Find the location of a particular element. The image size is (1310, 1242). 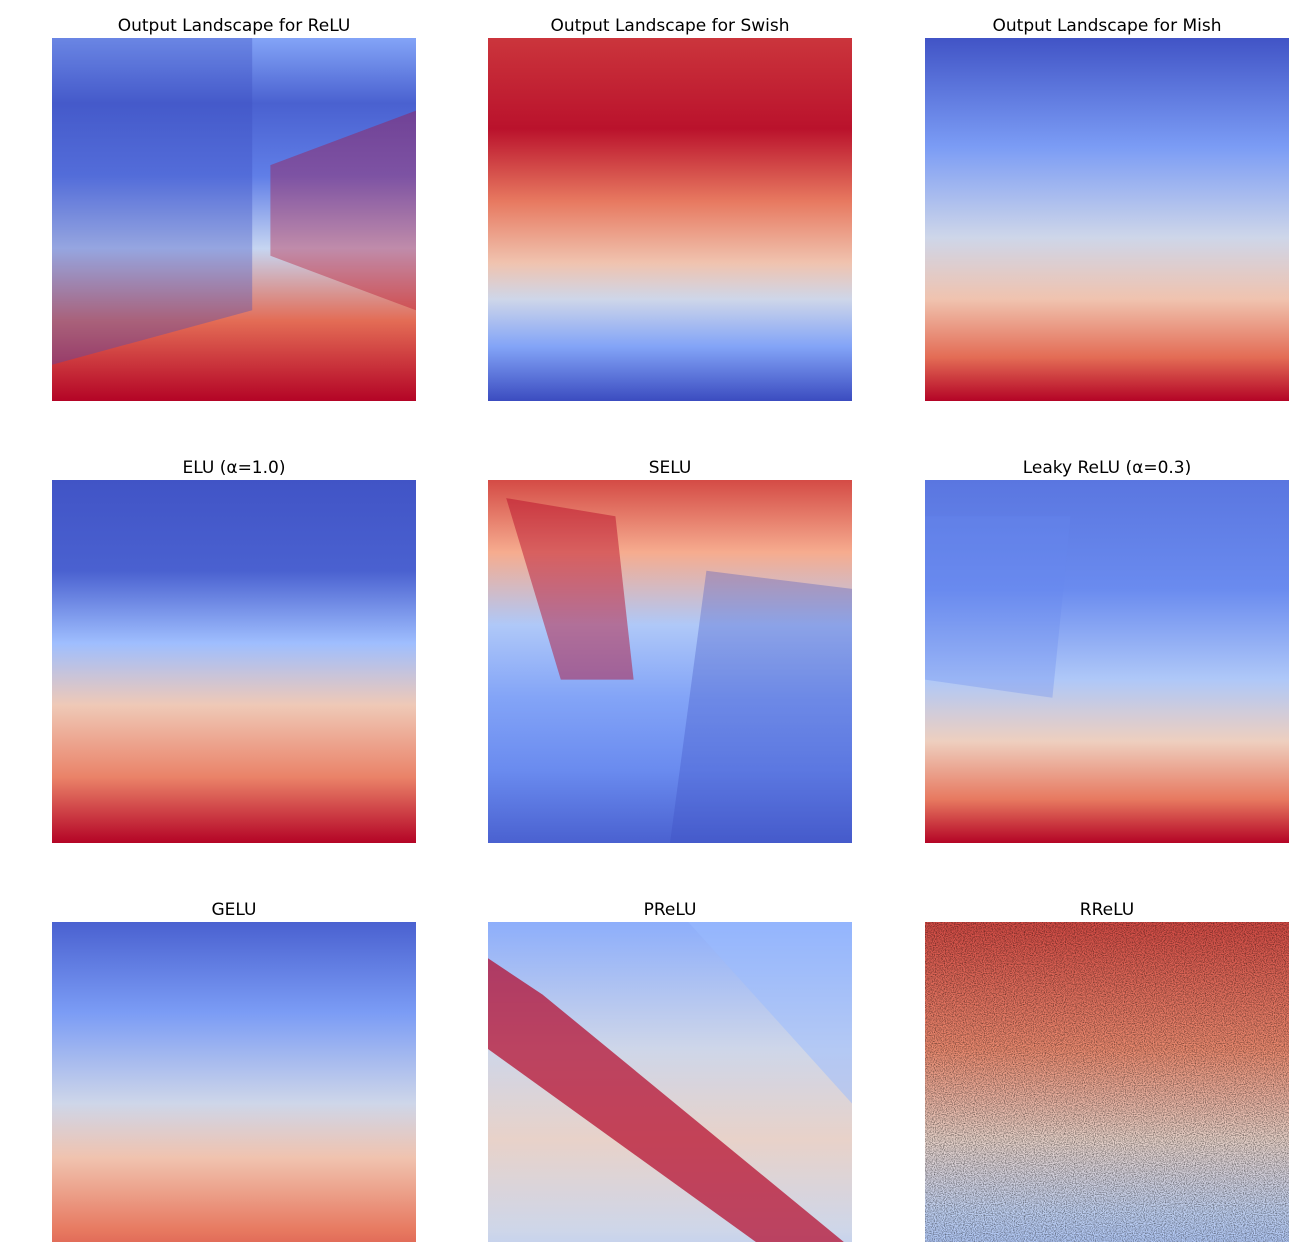

heatmap-panel-mish: Output Landscape for Mish is located at coordinates (1107, 208).